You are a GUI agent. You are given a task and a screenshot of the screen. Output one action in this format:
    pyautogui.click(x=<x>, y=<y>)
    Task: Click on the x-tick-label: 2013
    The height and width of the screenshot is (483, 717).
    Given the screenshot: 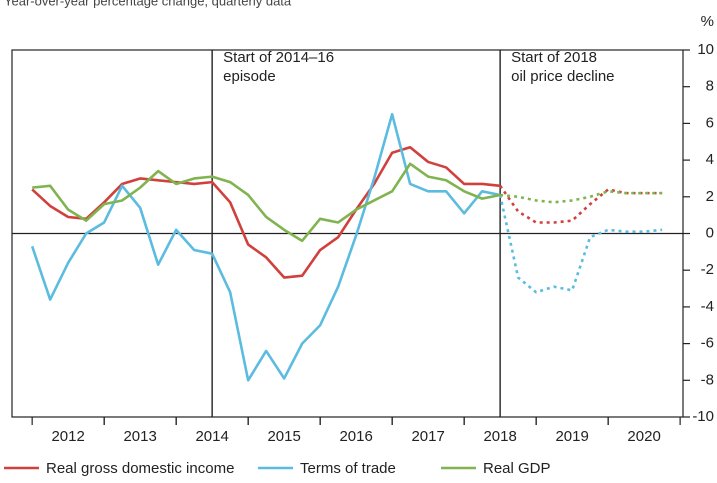 What is the action you would take?
    pyautogui.click(x=139, y=436)
    